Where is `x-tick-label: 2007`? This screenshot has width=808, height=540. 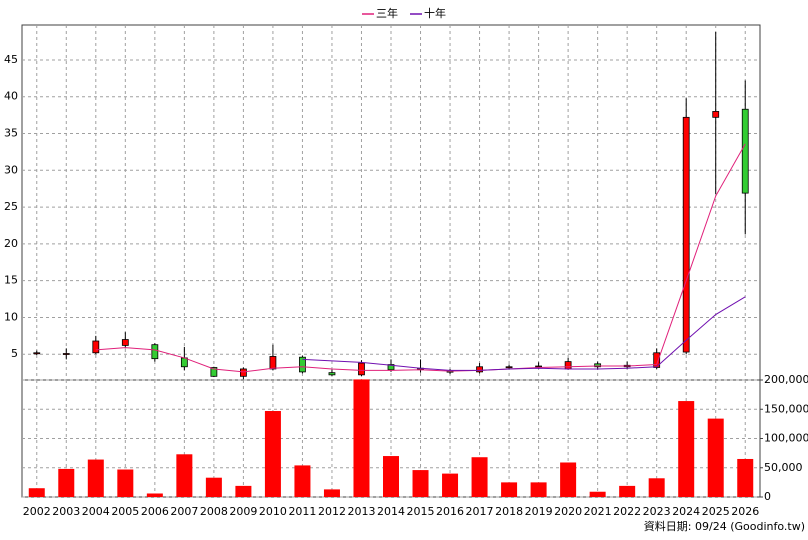
x-tick-label: 2007 is located at coordinates (184, 511).